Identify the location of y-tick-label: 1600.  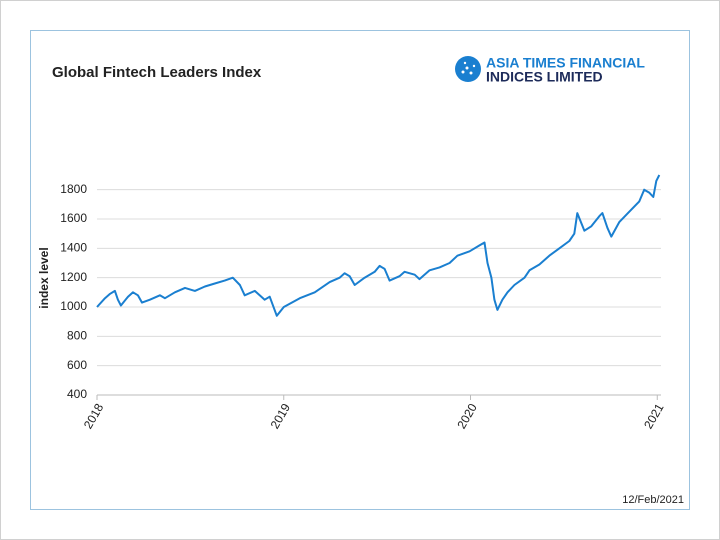
(73, 218).